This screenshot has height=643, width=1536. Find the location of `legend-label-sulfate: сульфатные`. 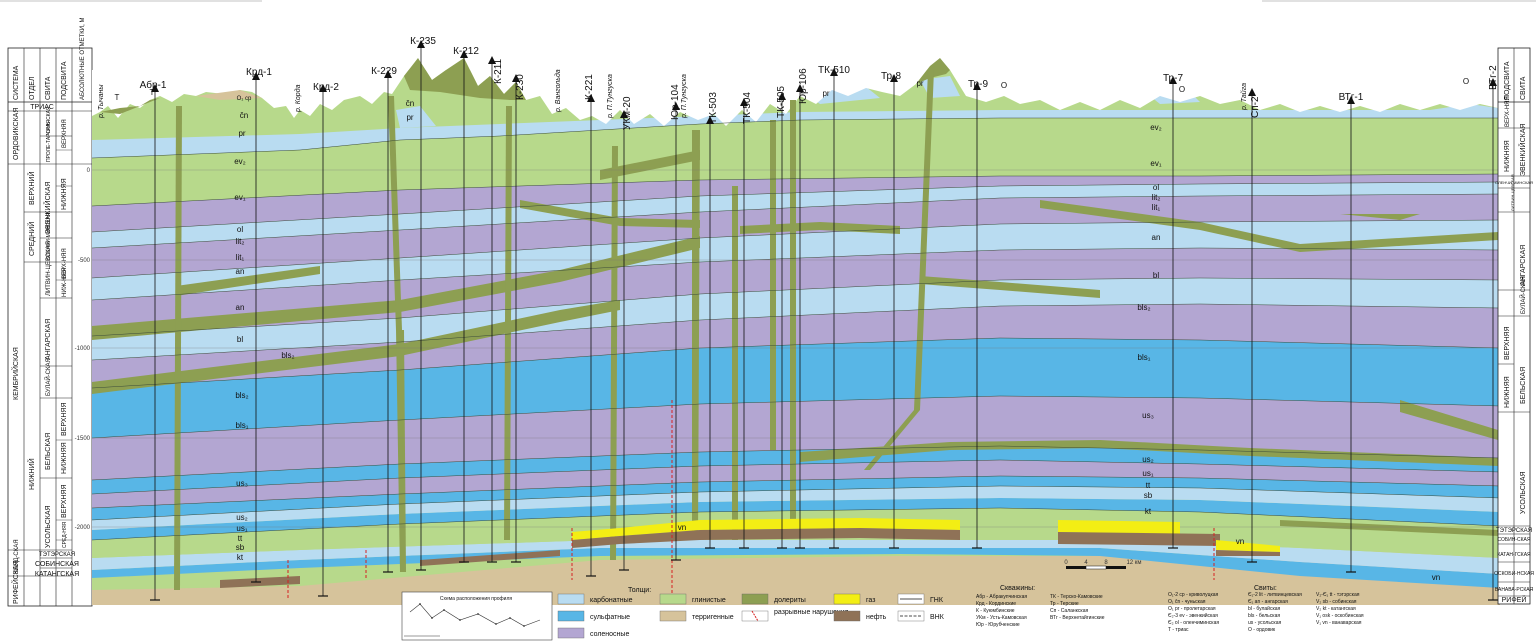

legend-label-sulfate: сульфатные is located at coordinates (610, 617).